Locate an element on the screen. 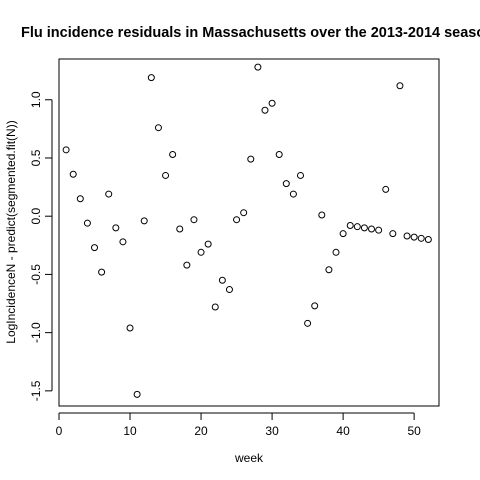  y-tick-label: -1.0 is located at coordinates (36, 332).